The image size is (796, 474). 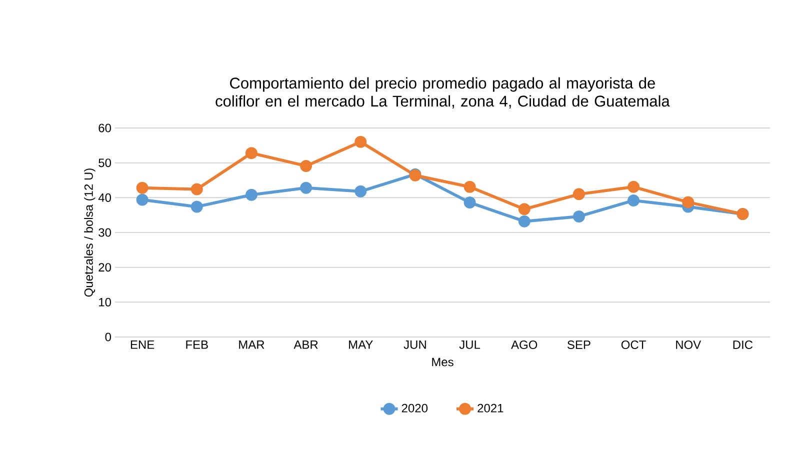 I want to click on x-tick-label: ENE, so click(x=142, y=344).